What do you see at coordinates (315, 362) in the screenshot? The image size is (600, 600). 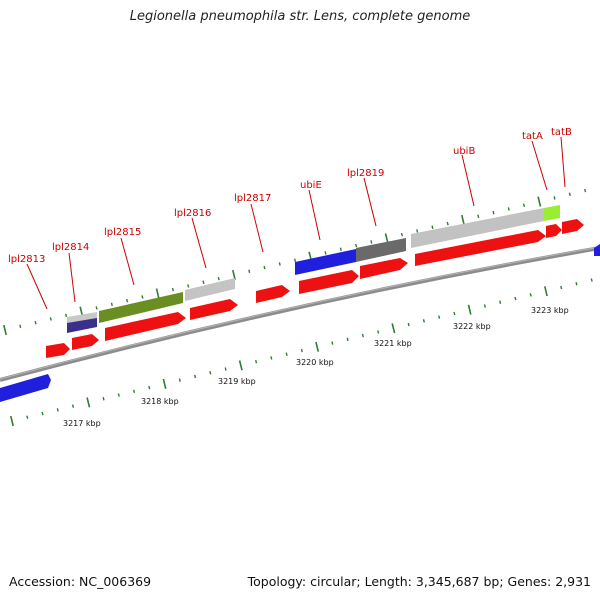 I see `kbp-label-3220: 3220 kbp` at bounding box center [315, 362].